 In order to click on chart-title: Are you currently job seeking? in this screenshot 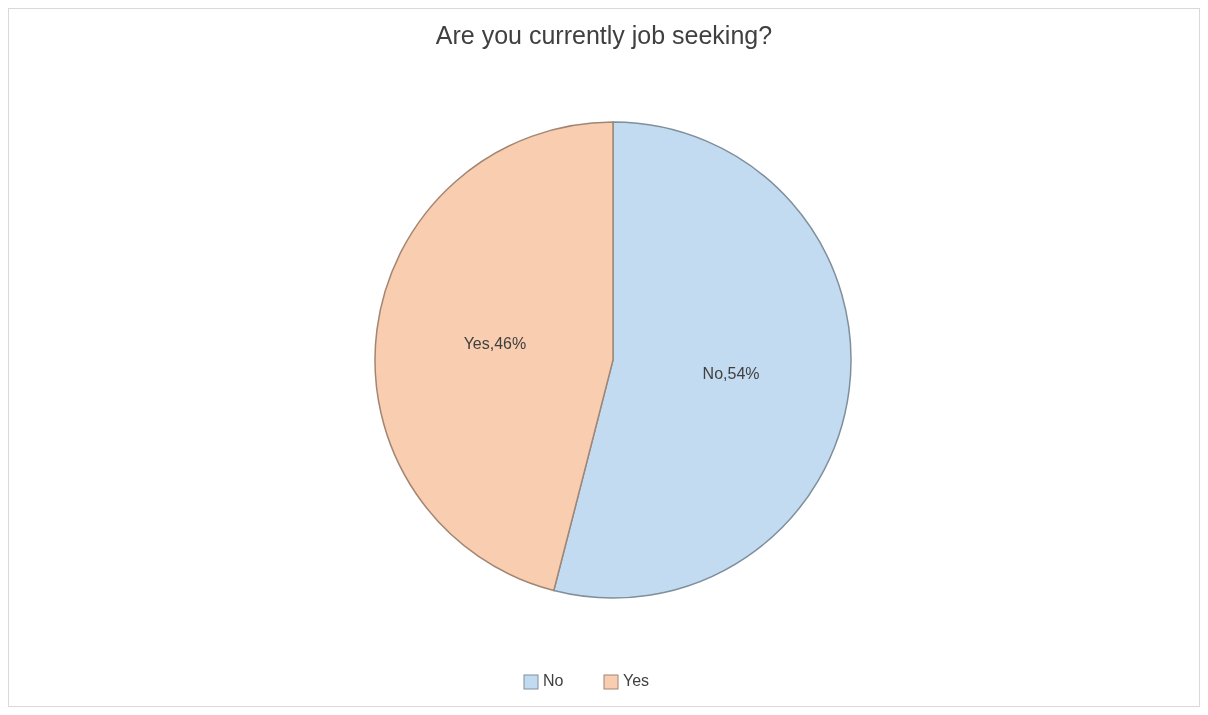, I will do `click(604, 35)`.